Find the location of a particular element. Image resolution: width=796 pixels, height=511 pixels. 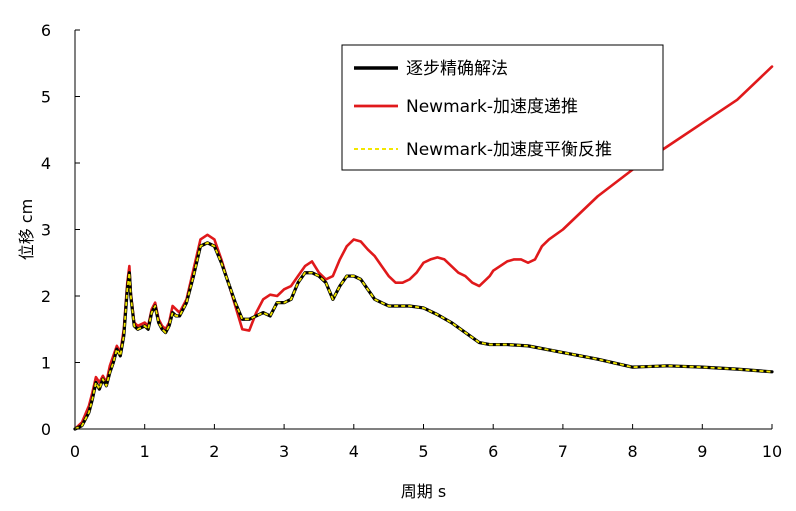

y-axis-title: 位移 cm is located at coordinates (26, 229).